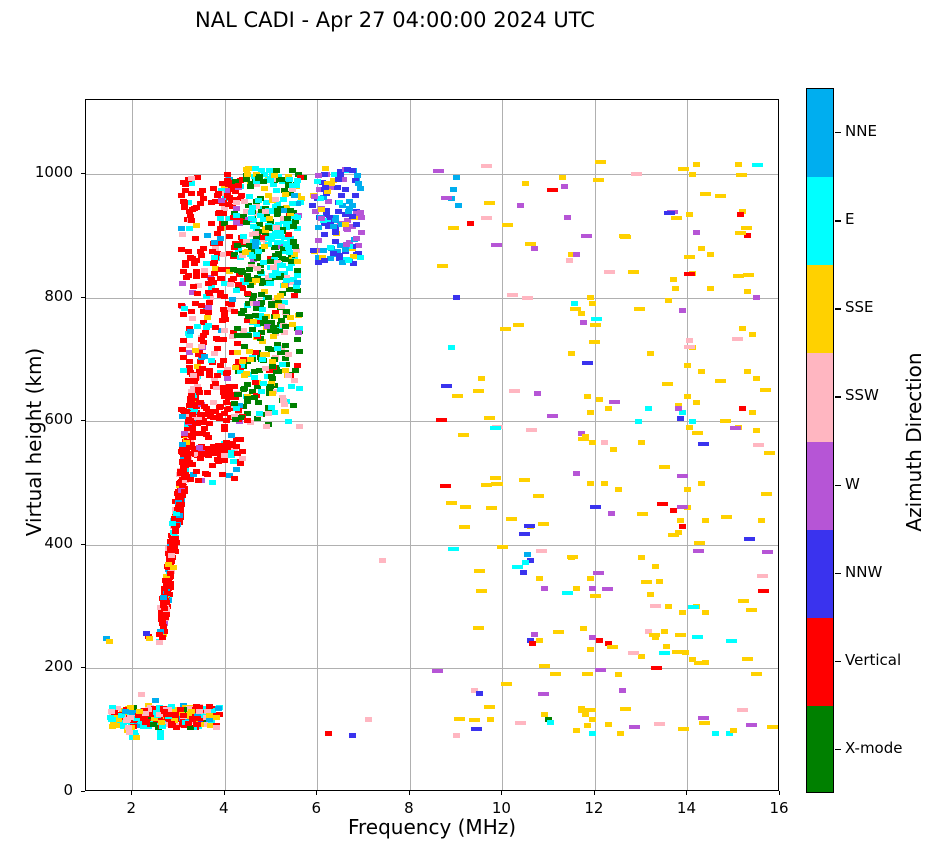  Describe the element at coordinates (58, 542) in the screenshot. I see `y-tick-label: 400` at that location.